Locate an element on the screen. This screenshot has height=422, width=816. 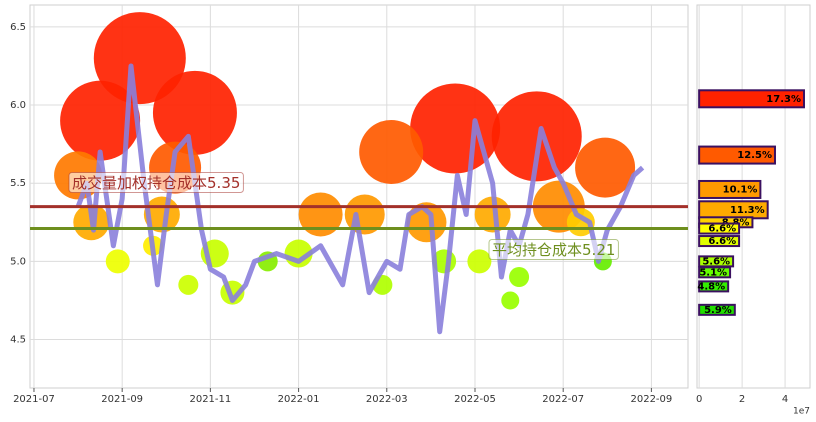
x-tick-label: 2021-09 is located at coordinates (122, 399).